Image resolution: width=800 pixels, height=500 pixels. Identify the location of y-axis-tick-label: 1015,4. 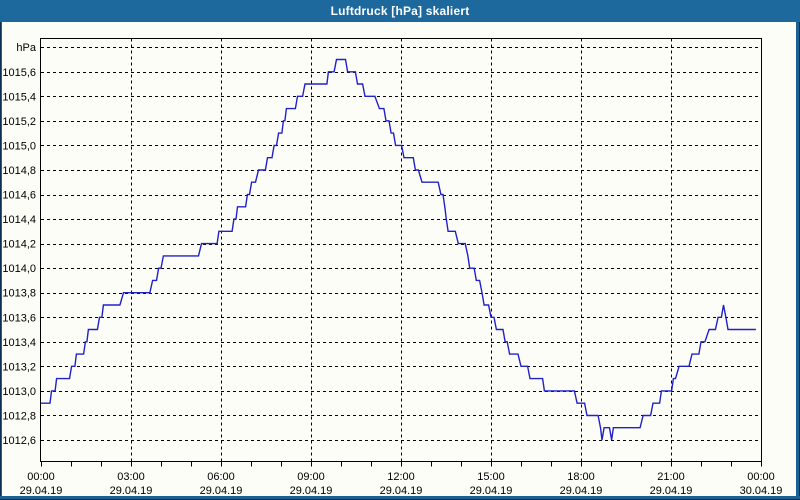
(19, 97).